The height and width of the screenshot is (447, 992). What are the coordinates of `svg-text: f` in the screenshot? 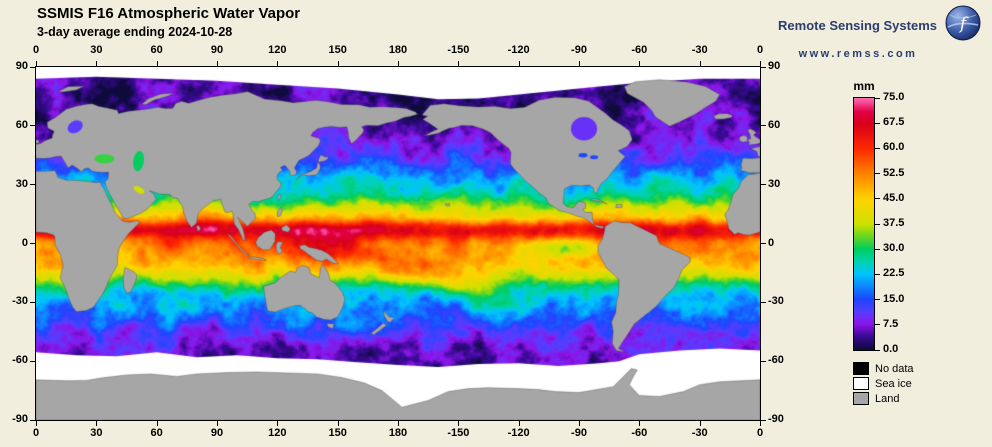 It's located at (963, 24).